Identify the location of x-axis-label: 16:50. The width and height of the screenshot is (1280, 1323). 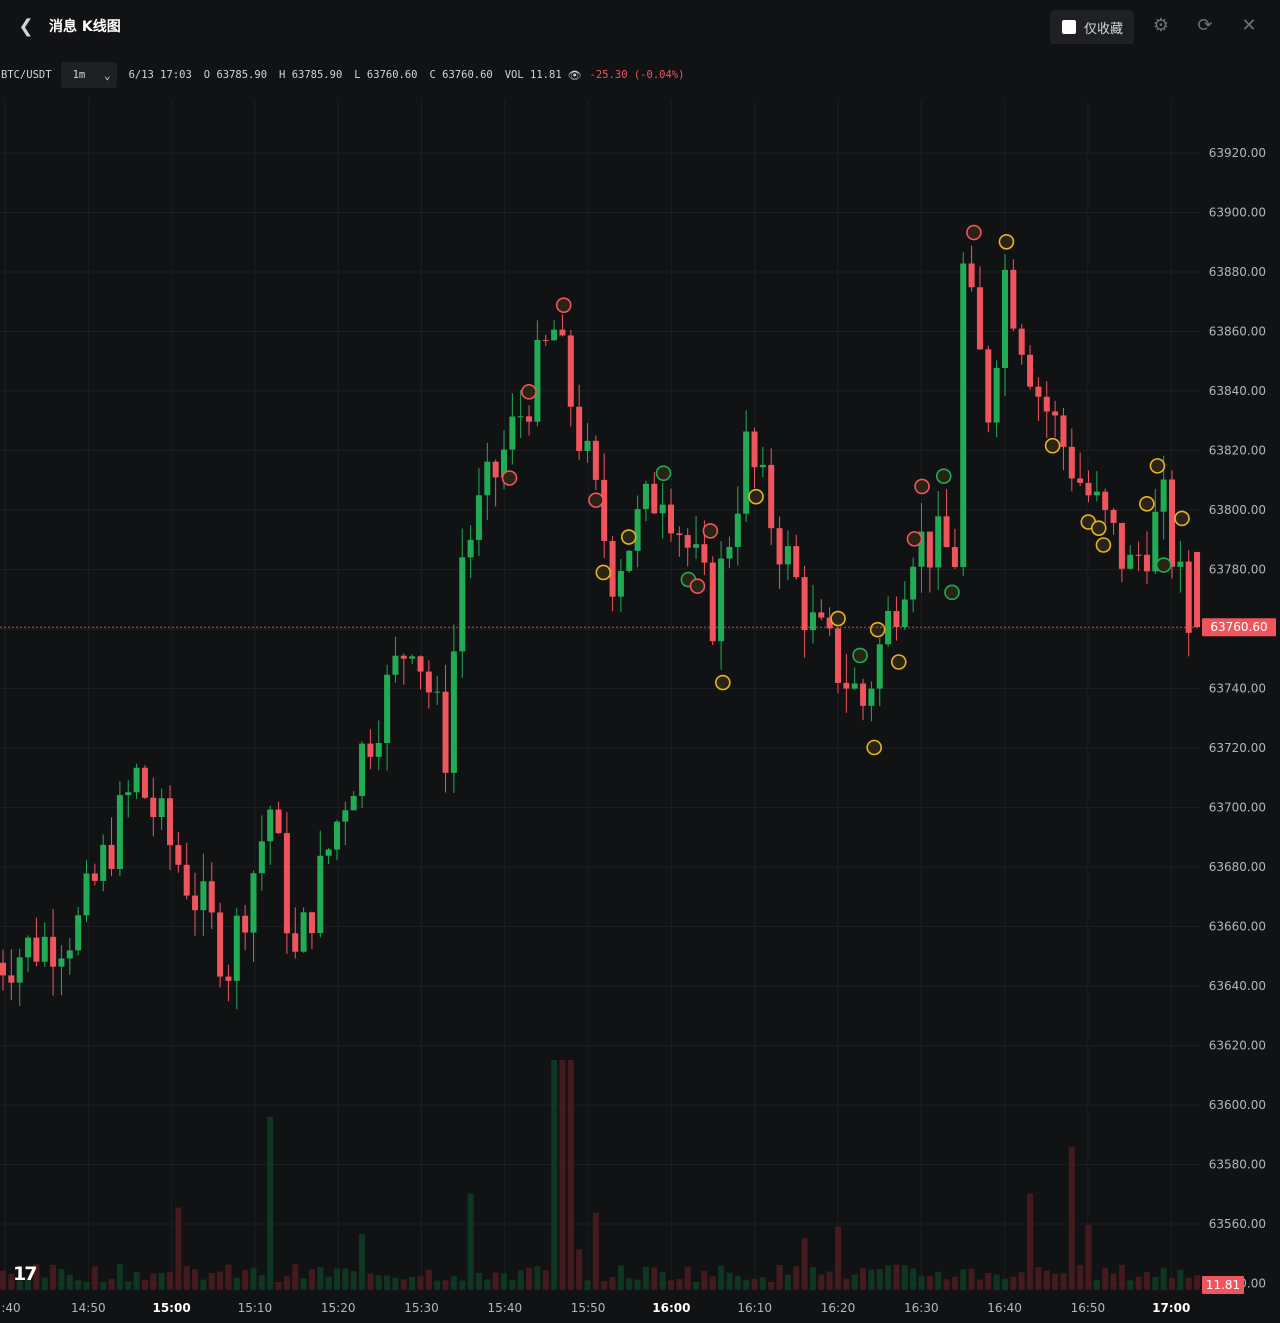
(1088, 1308).